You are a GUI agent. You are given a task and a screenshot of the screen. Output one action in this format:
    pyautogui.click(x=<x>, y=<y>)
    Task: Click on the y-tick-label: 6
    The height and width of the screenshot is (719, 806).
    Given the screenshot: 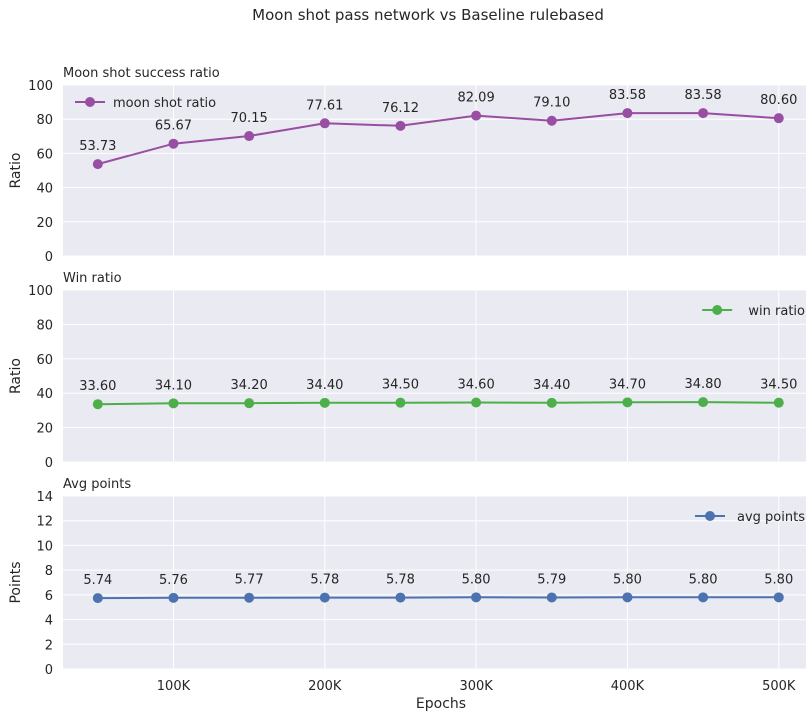 What is the action you would take?
    pyautogui.click(x=49, y=596)
    